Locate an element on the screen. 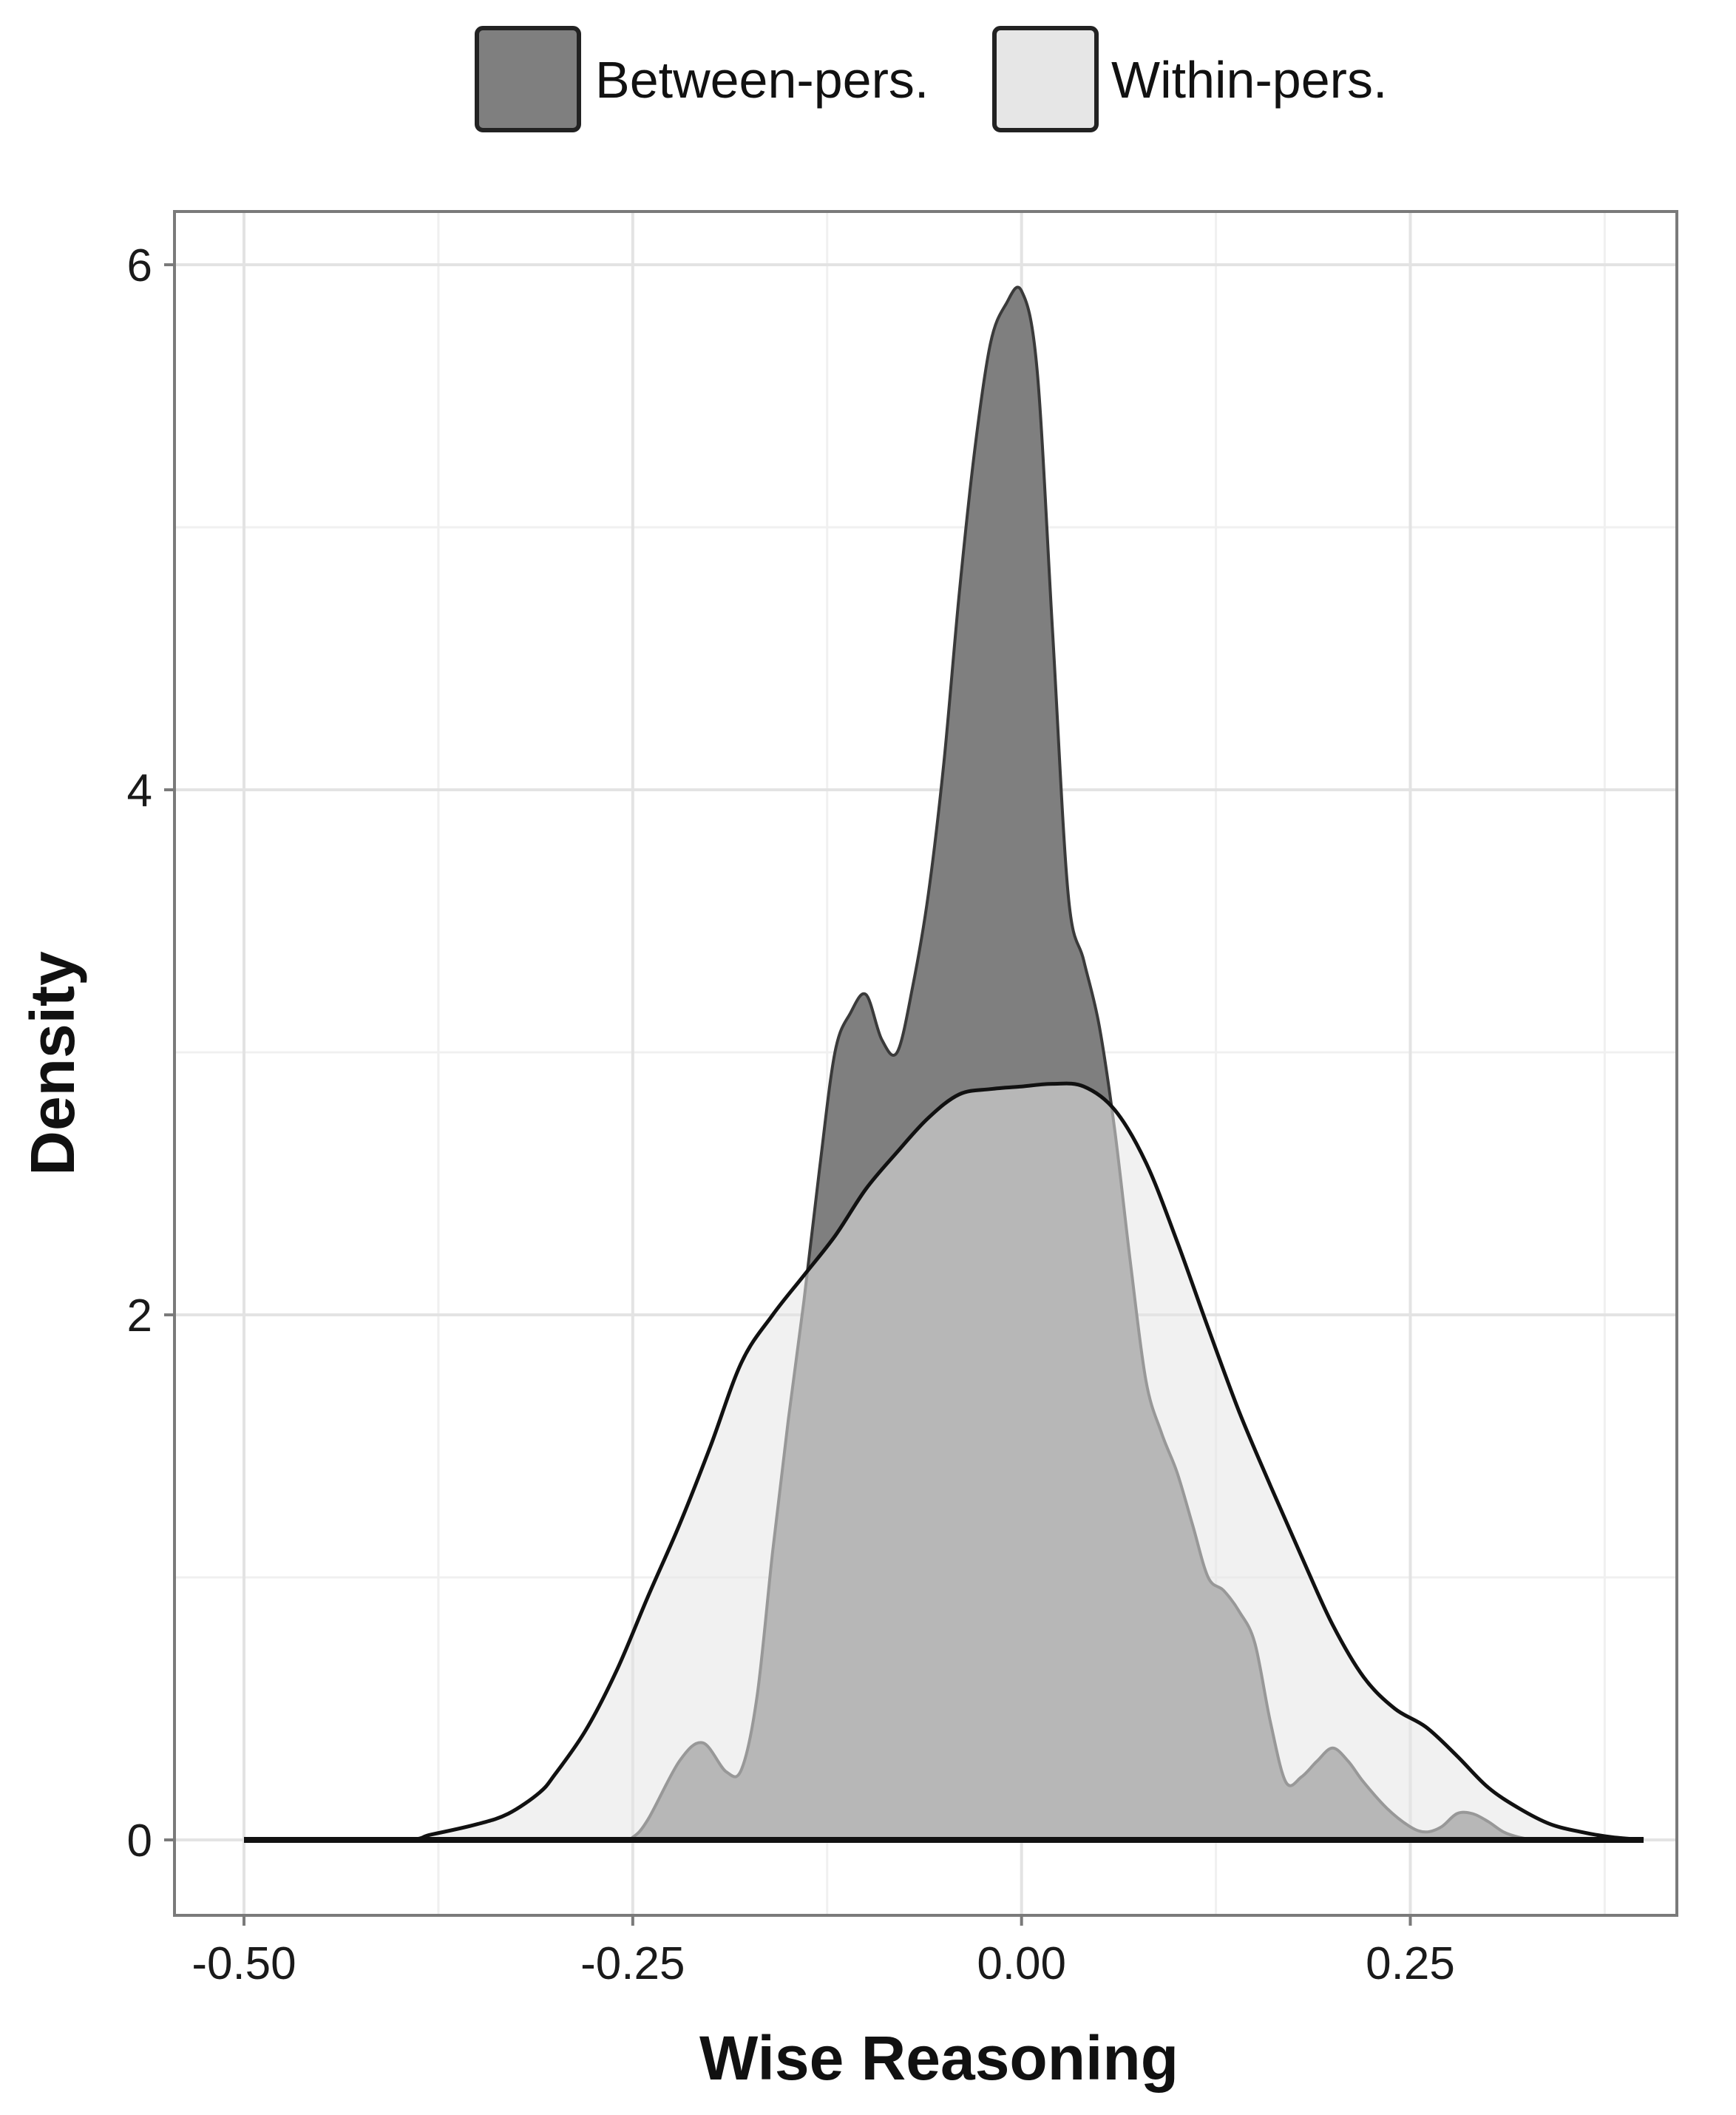  legend-key-between is located at coordinates (528, 79).